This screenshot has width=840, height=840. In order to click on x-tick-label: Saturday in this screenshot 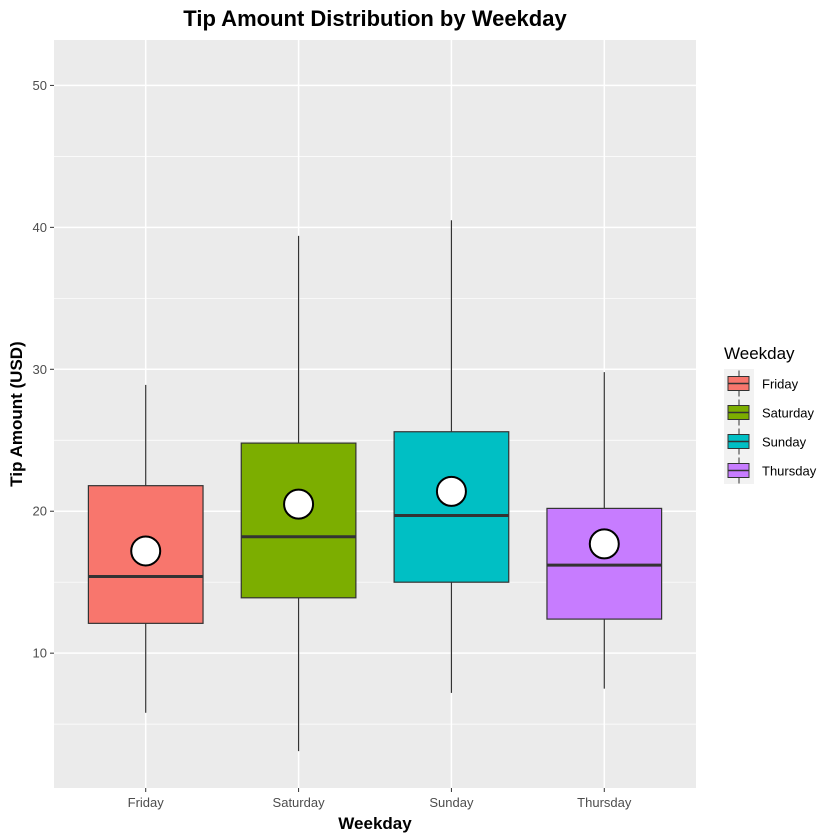, I will do `click(299, 802)`.